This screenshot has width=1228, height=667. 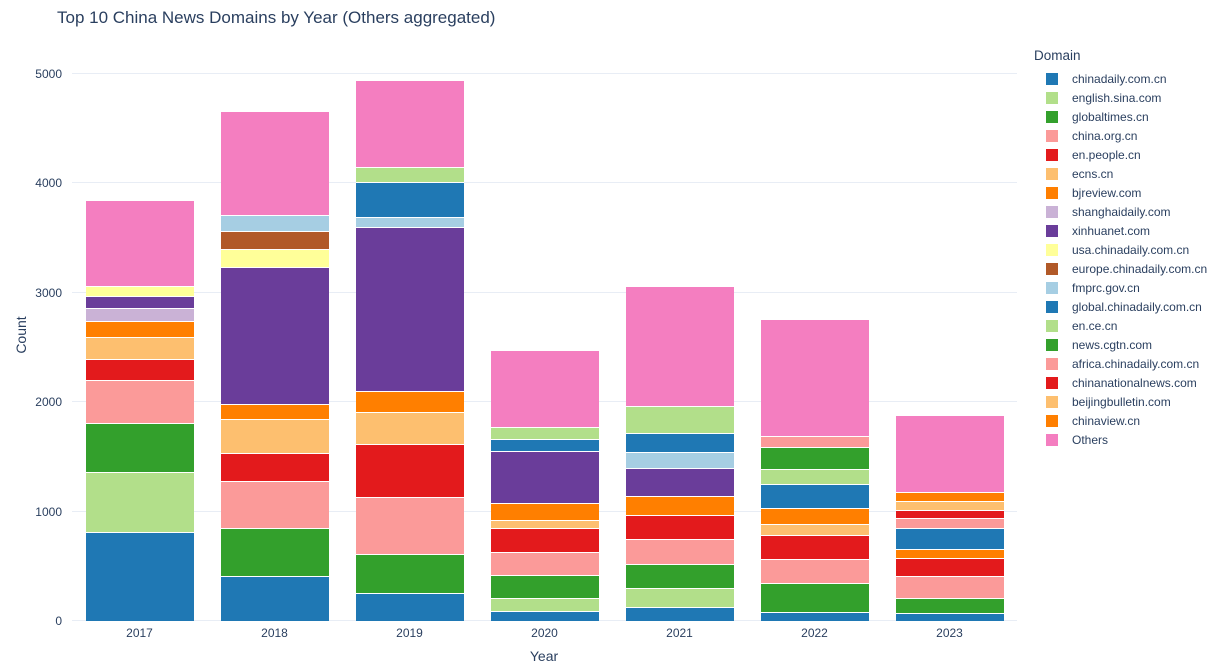 I want to click on legend-item-shanghaidaily.com: shanghaidaily.com, so click(x=1131, y=211).